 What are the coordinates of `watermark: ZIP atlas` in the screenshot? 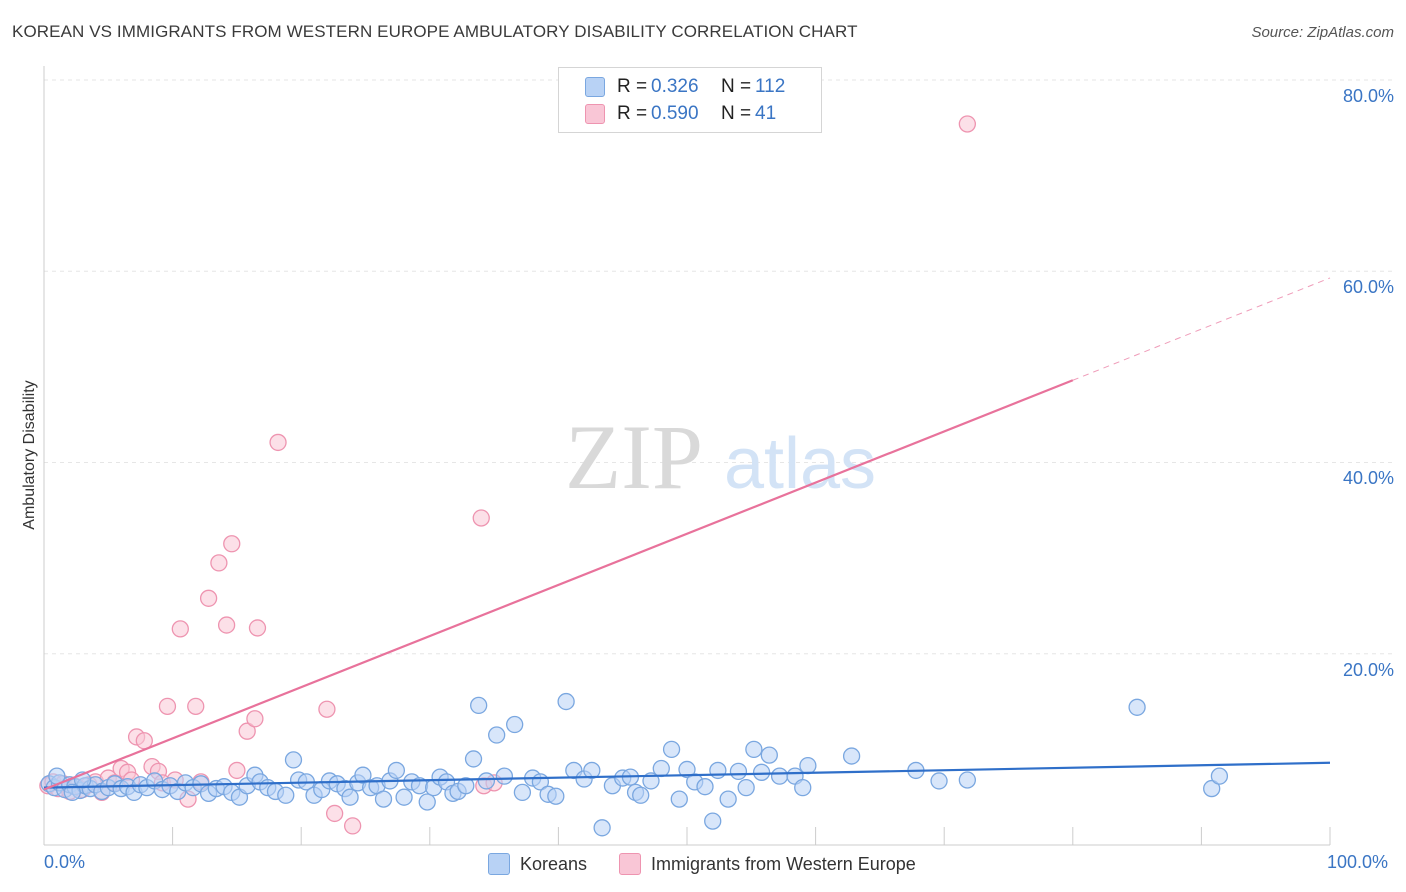 It's located at (720, 457).